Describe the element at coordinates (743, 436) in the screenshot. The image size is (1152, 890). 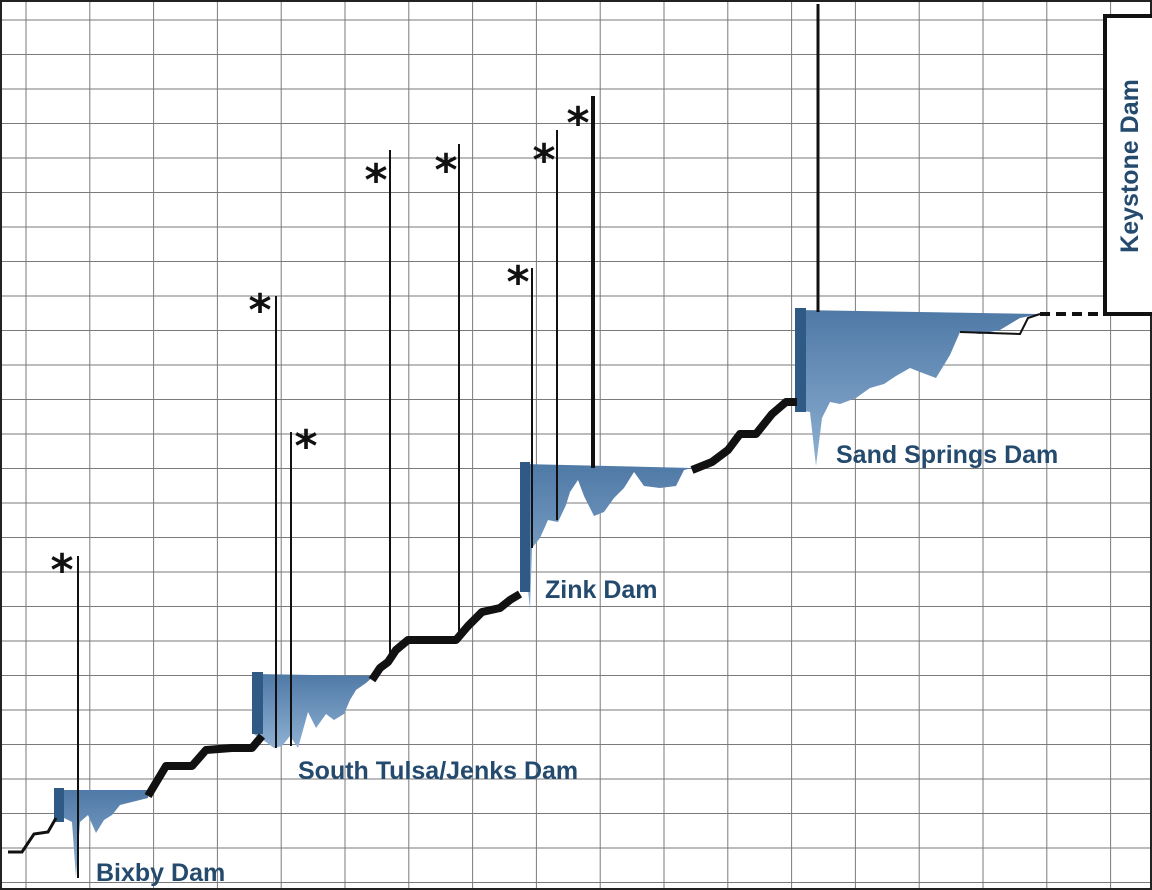
I see `profile-segment-zink-sandsprings` at that location.